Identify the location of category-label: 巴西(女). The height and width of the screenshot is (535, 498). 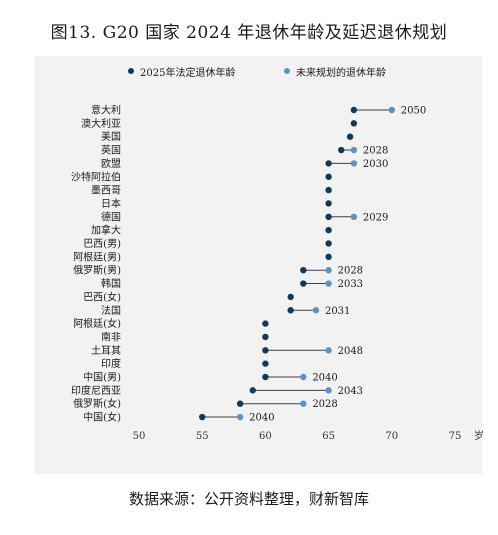
(102, 296).